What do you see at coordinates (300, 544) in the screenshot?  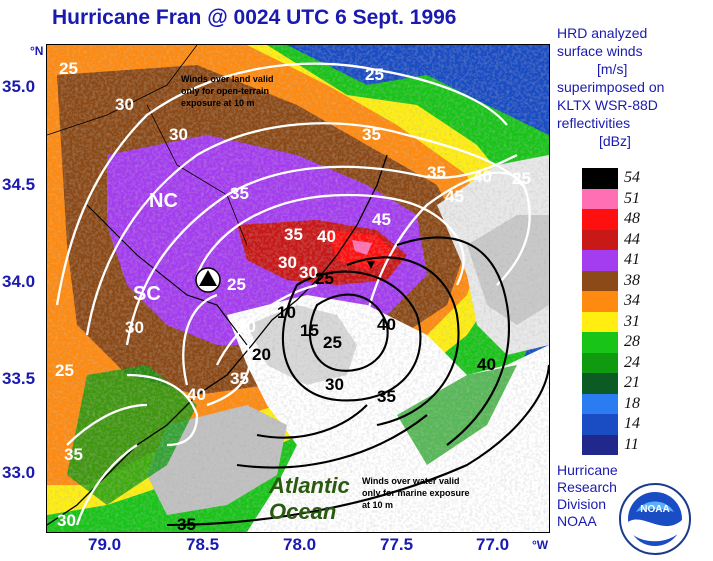 I see `lon-tick: 78.0` at bounding box center [300, 544].